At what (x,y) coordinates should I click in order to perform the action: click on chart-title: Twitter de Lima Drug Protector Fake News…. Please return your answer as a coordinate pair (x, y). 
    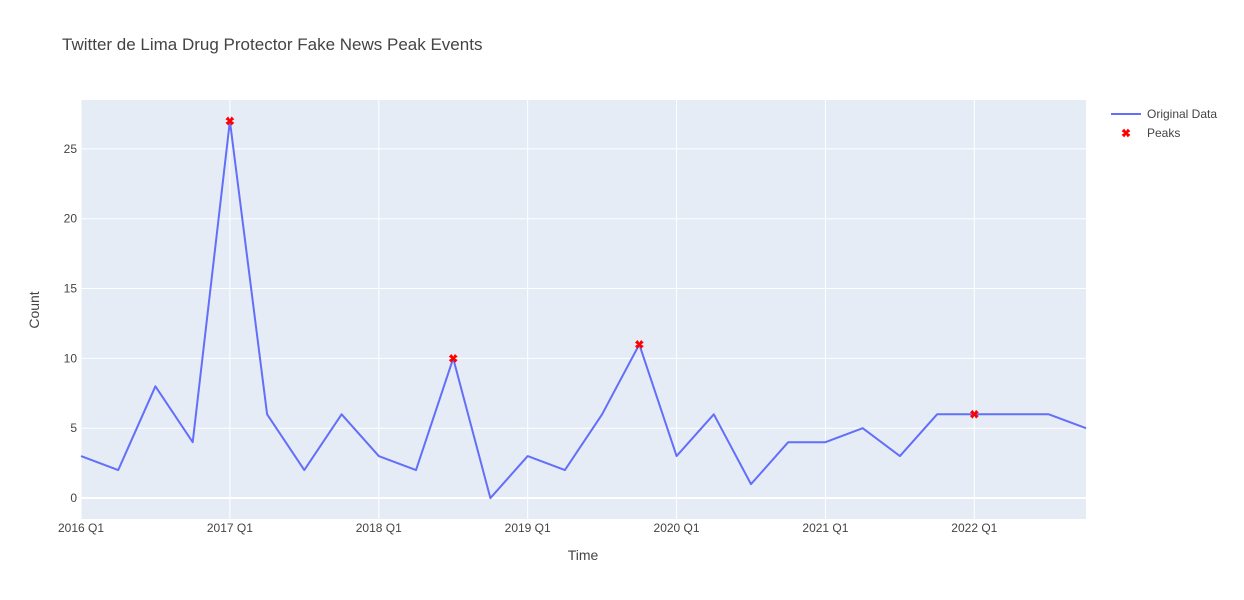
    Looking at the image, I should click on (272, 44).